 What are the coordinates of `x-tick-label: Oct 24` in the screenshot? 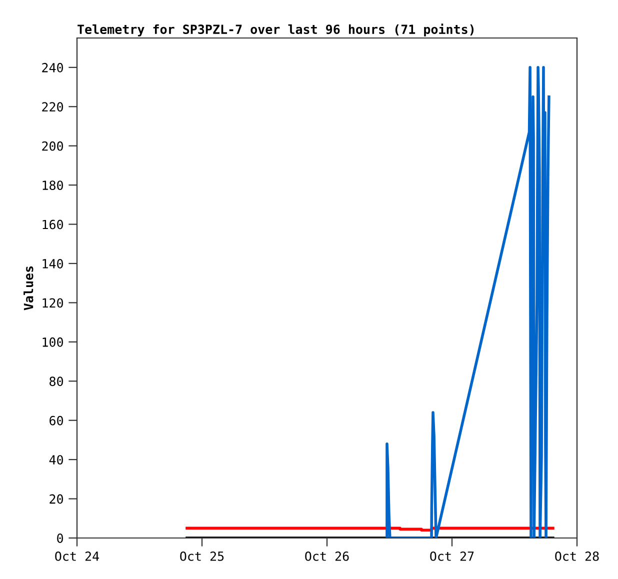 It's located at (77, 556).